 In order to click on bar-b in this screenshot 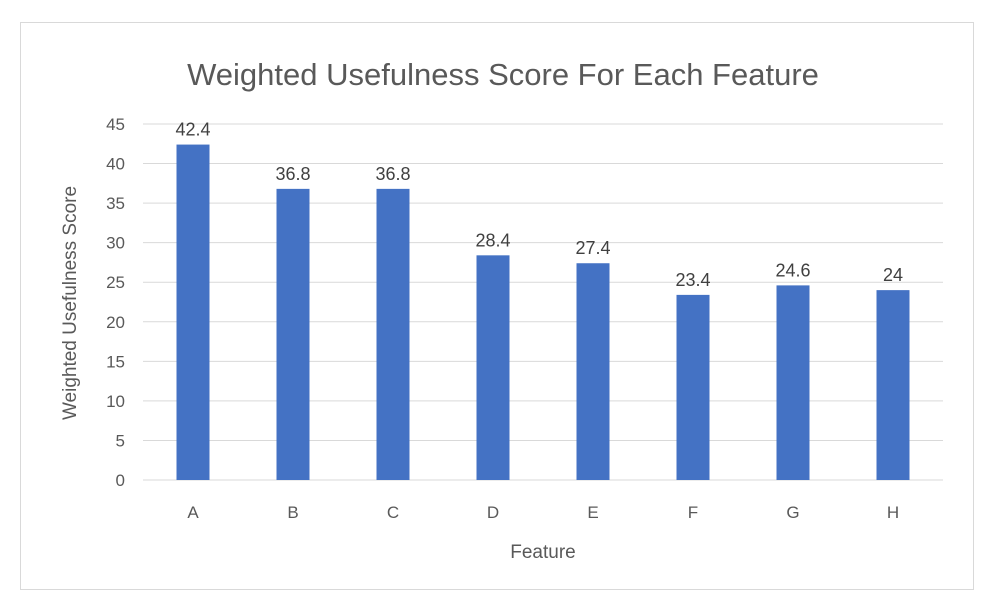, I will do `click(293, 334)`.